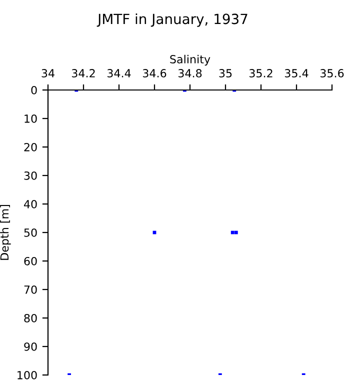  I want to click on x-tick-label: 34.6, so click(154, 73).